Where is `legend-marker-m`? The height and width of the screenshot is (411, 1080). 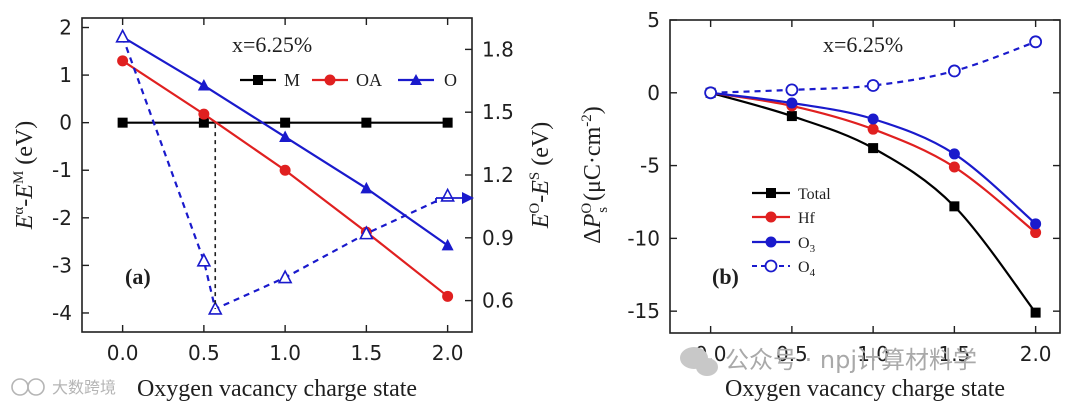
legend-marker-m is located at coordinates (258, 80).